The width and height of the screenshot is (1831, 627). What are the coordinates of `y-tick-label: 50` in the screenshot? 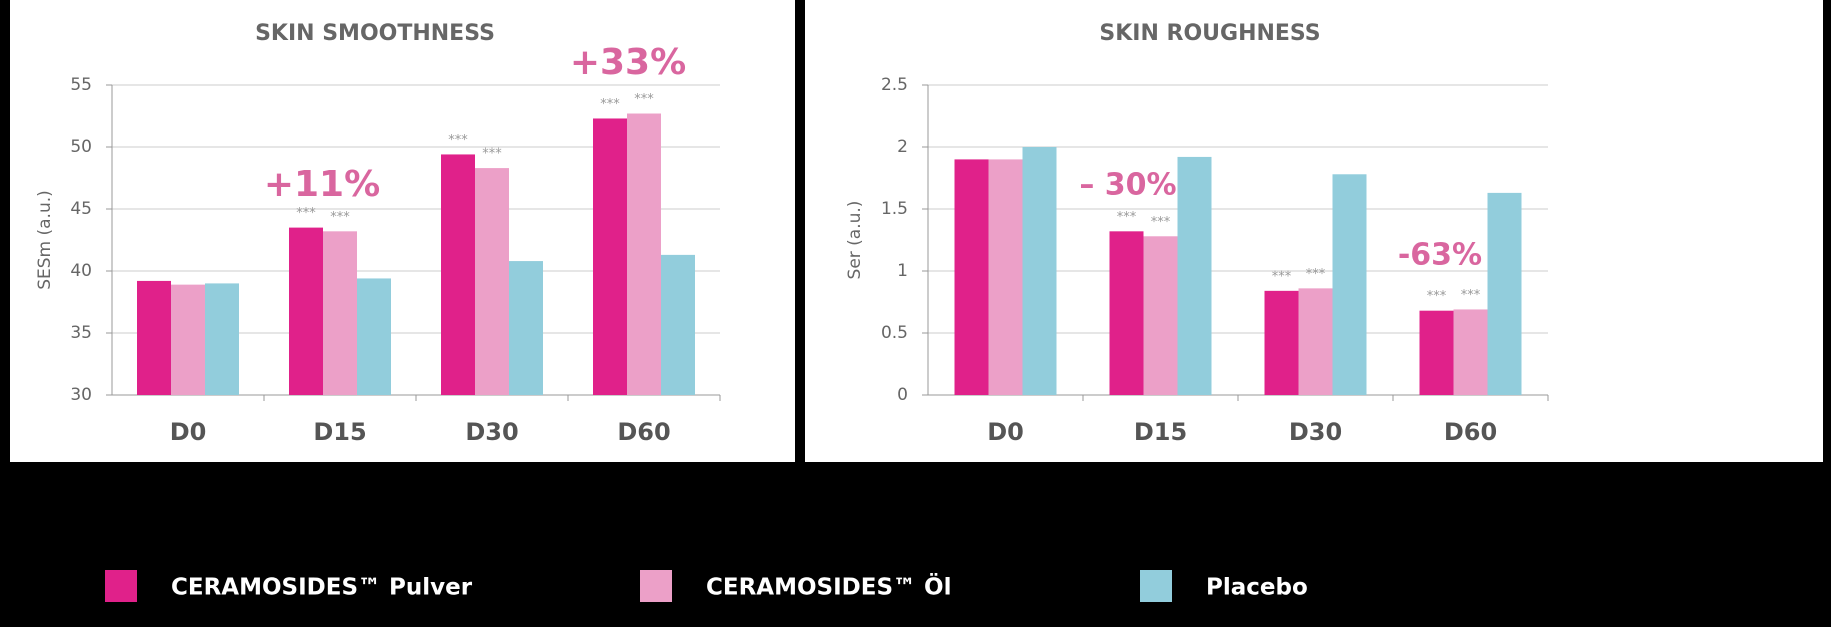 It's located at (81, 147).